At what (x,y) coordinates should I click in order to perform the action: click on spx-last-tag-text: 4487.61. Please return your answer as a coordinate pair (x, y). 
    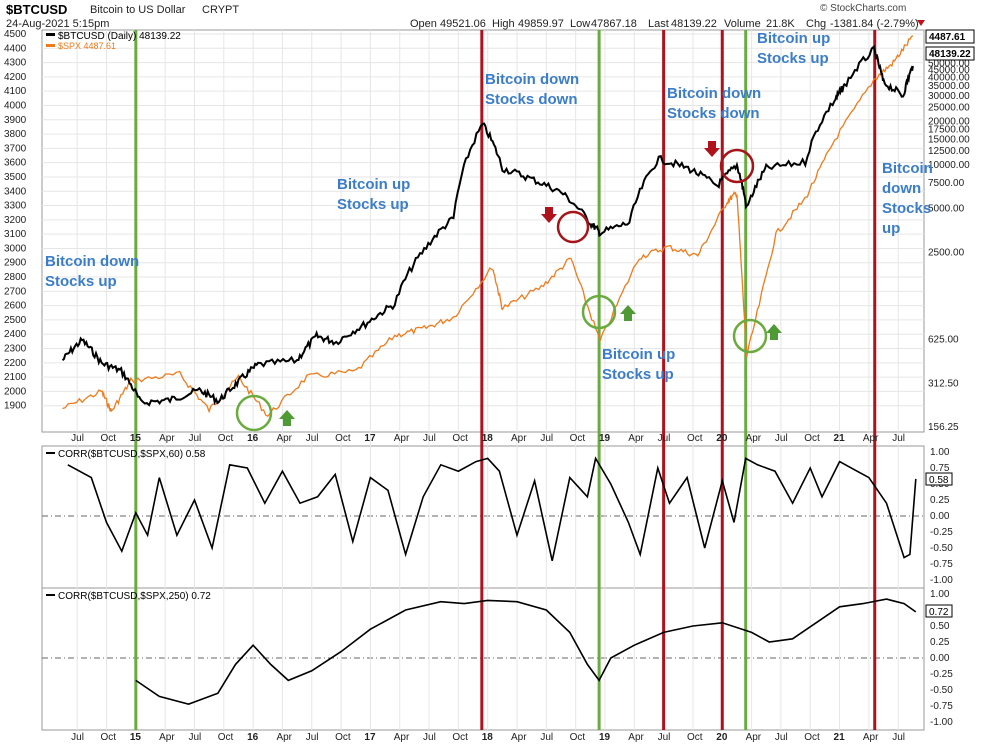
    Looking at the image, I should click on (947, 37).